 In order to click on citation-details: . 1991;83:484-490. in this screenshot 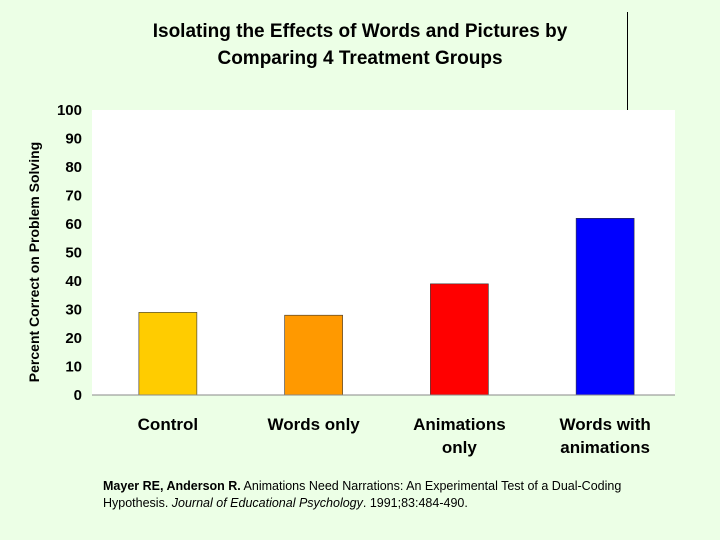, I will do `click(415, 503)`.